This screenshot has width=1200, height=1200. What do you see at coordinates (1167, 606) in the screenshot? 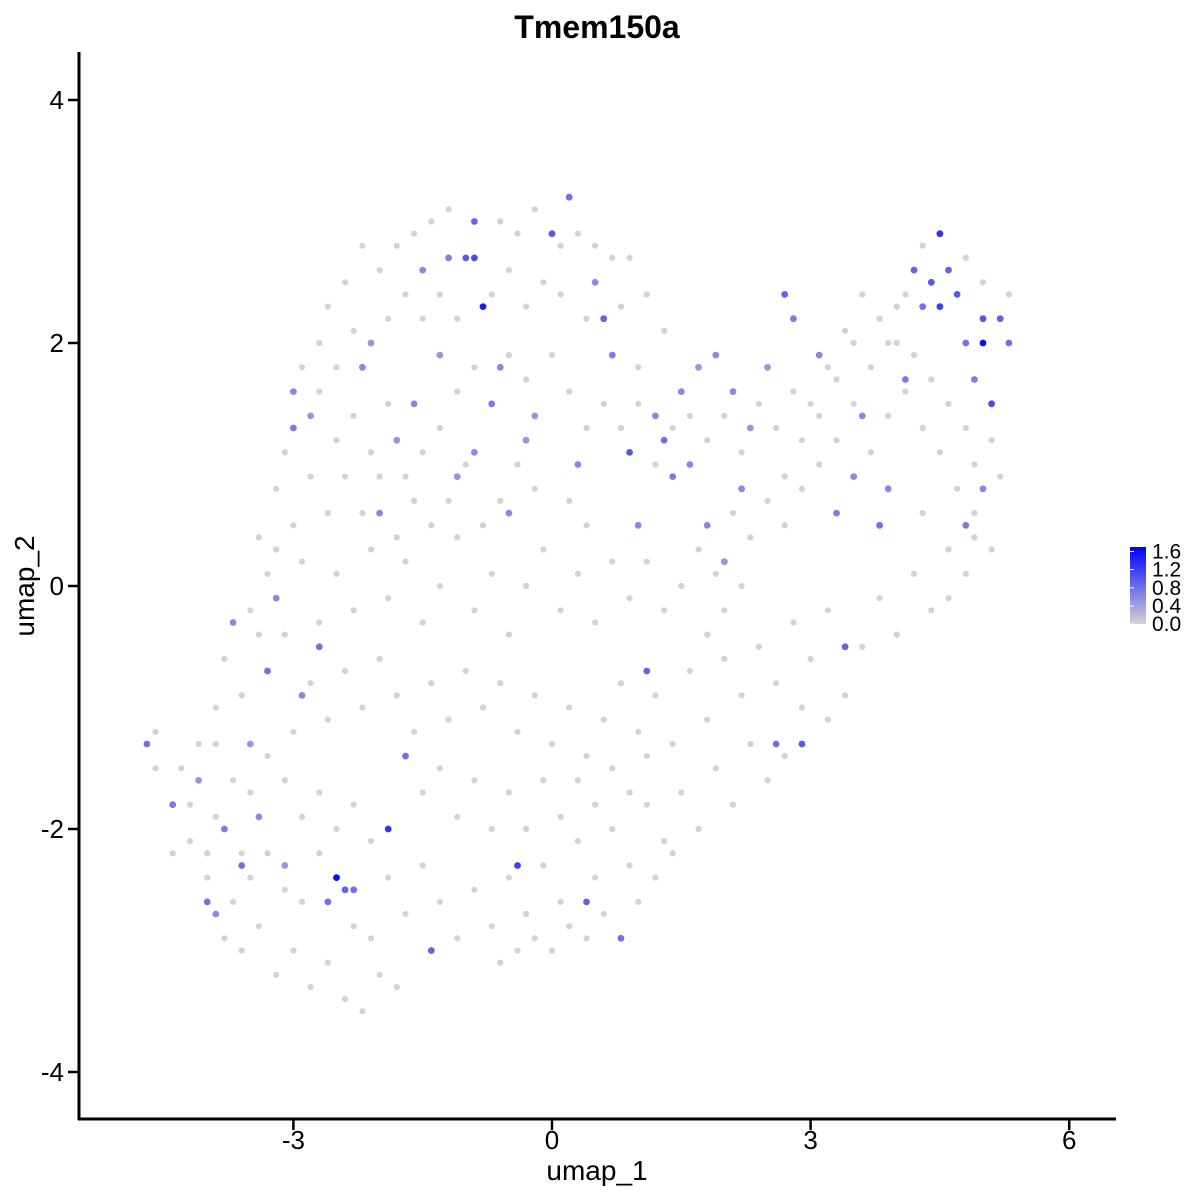
I see `colorbar-tick-label: 0.4` at bounding box center [1167, 606].